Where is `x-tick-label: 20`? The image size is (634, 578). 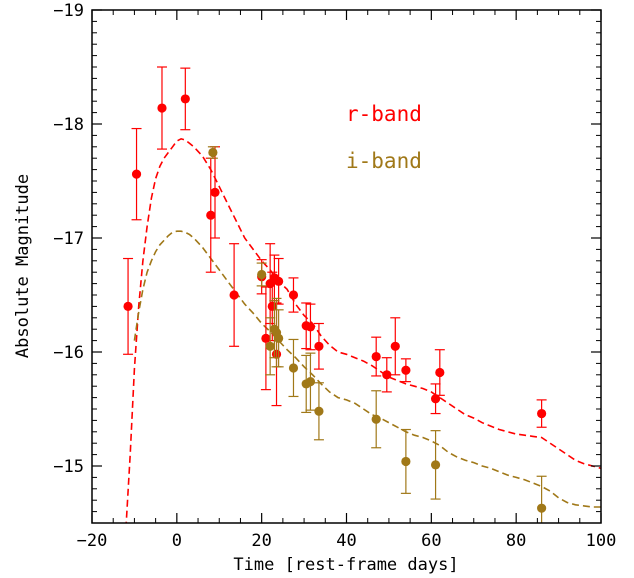
x-tick-label: 20 is located at coordinates (261, 541).